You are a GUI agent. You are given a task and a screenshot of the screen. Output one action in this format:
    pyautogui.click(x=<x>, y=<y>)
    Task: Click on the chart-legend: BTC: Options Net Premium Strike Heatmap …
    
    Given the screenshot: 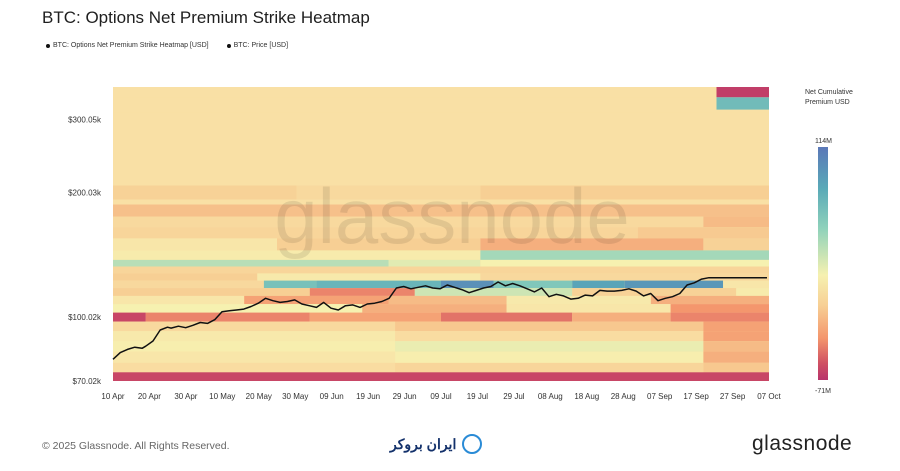 What is the action you would take?
    pyautogui.click(x=167, y=45)
    